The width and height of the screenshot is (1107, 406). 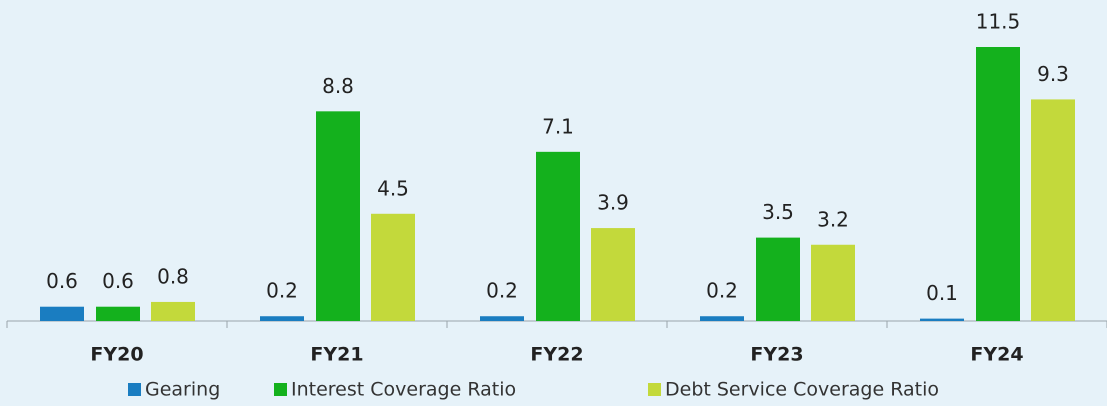 What do you see at coordinates (182, 390) in the screenshot?
I see `legend-label: Gearing` at bounding box center [182, 390].